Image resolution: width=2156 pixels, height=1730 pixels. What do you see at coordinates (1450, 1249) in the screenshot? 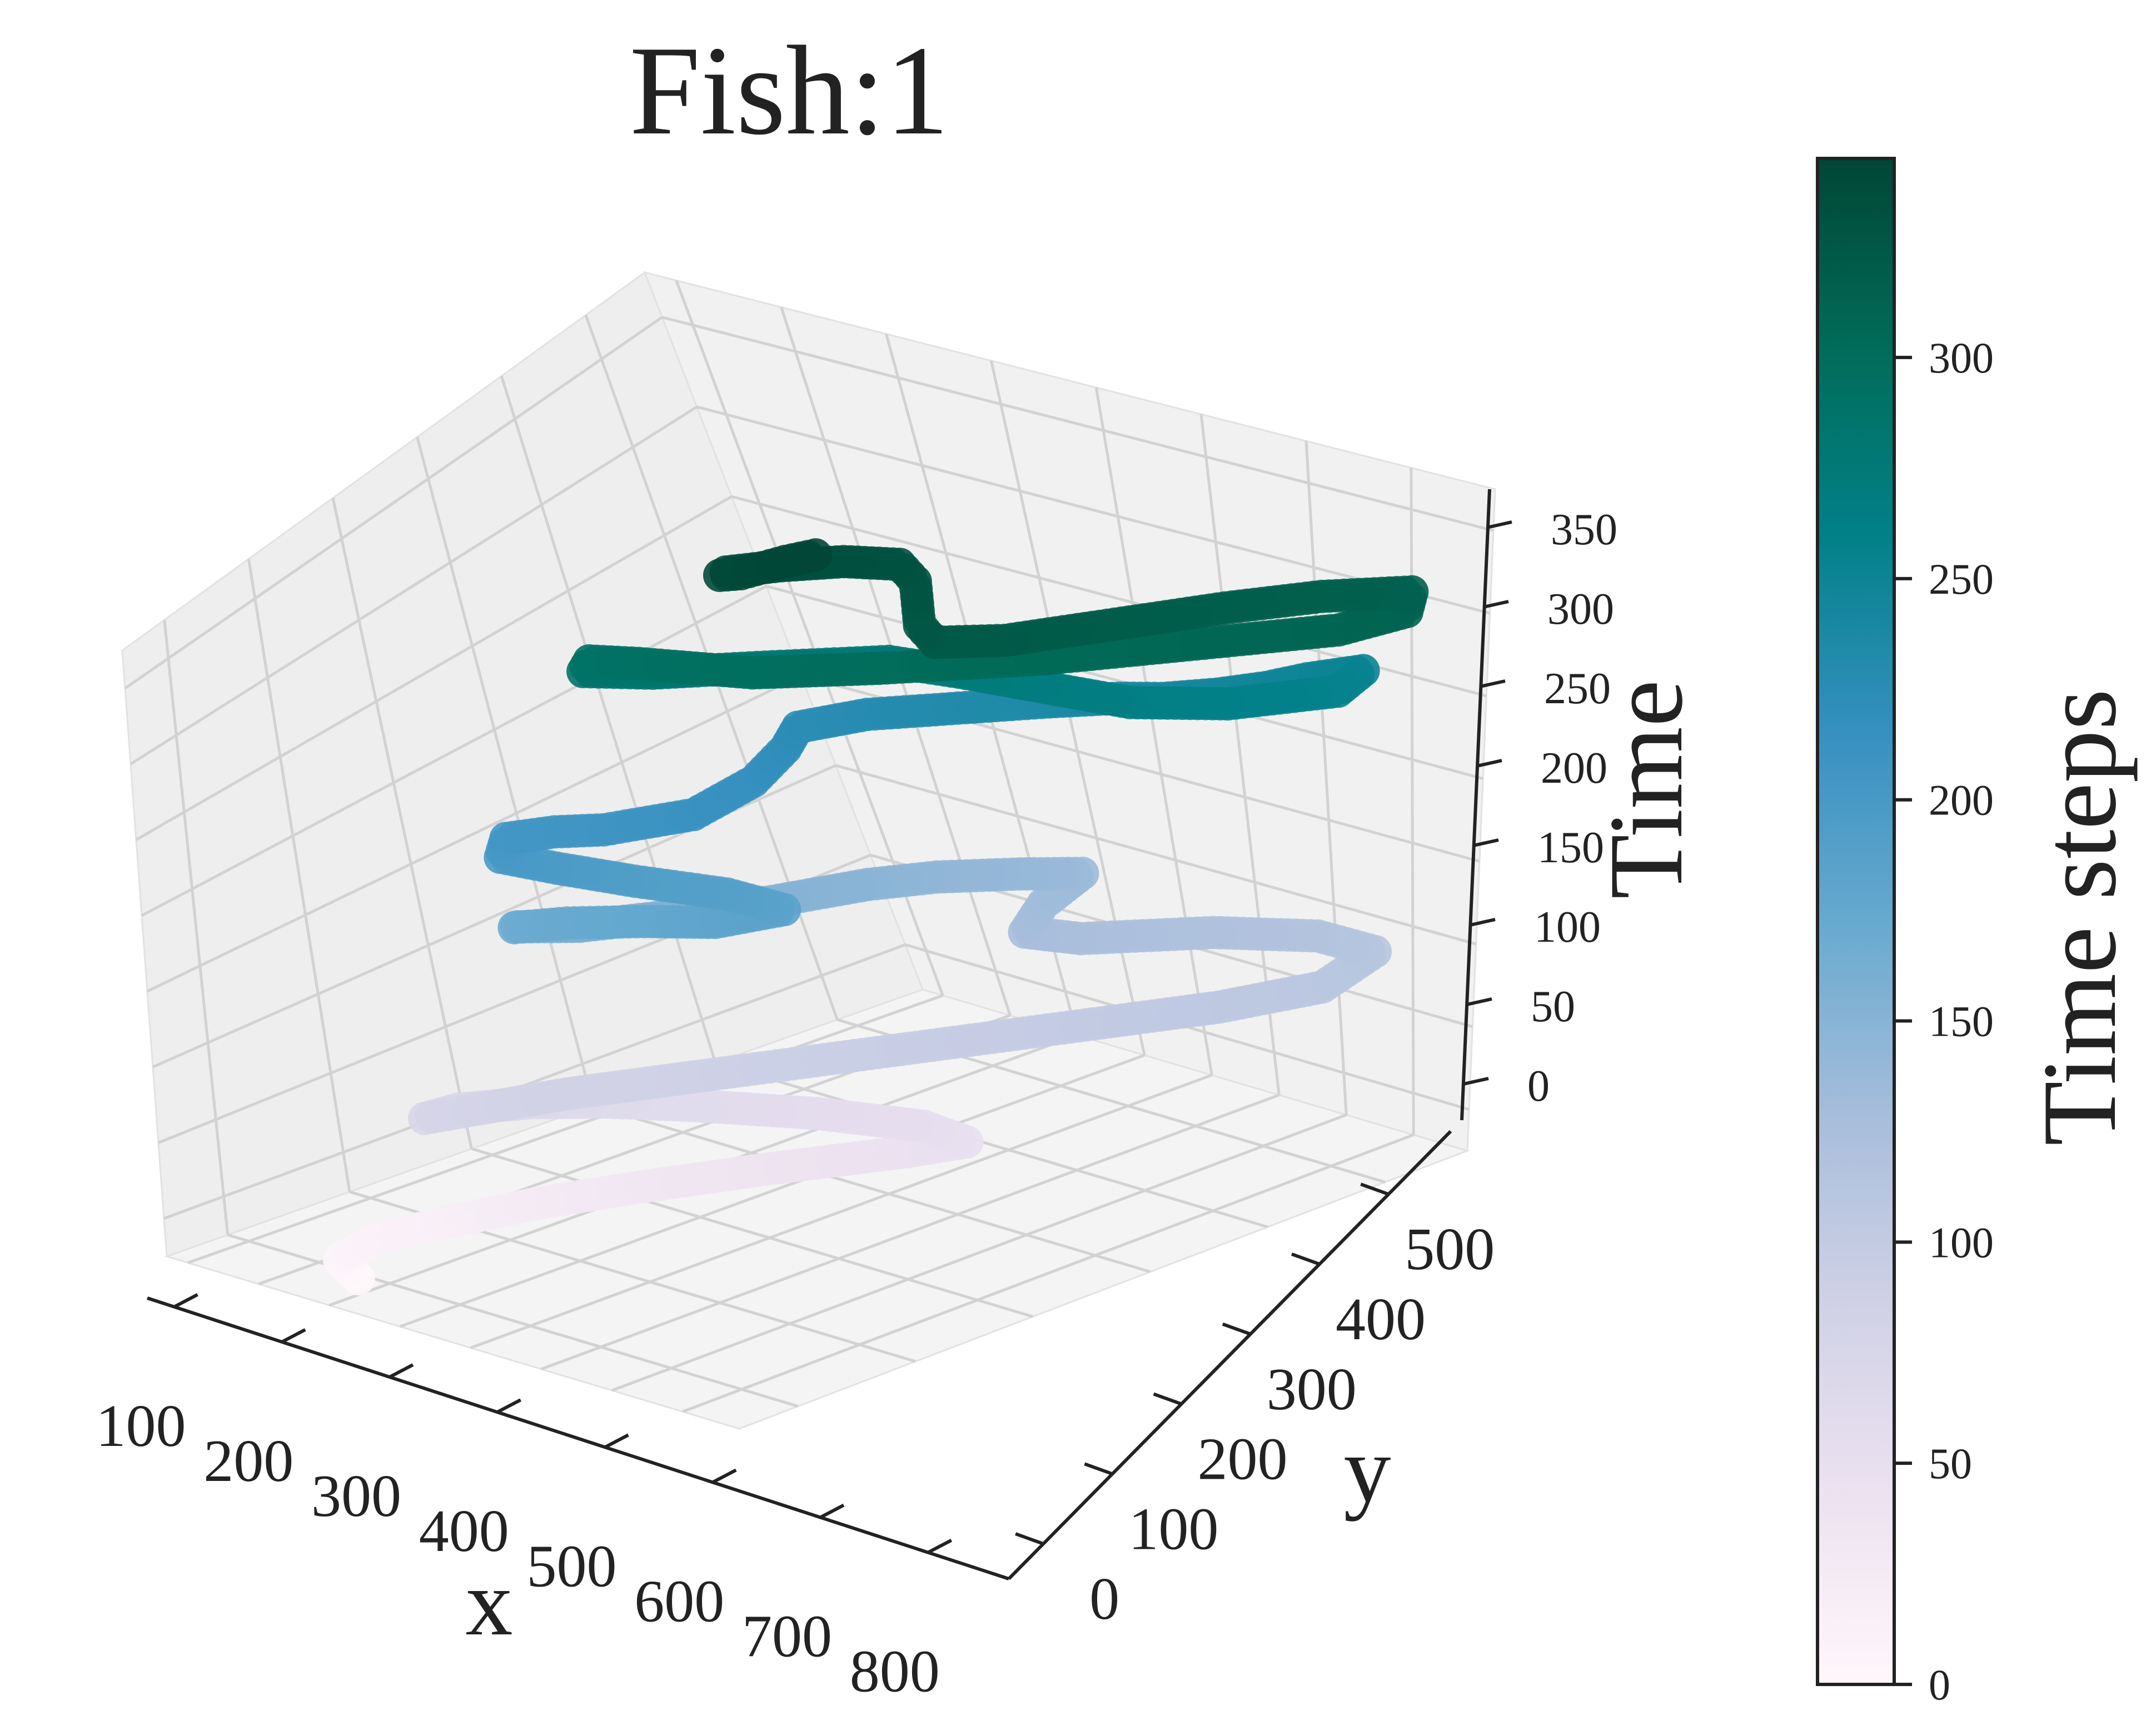
I see `y-tick-label: 500` at bounding box center [1450, 1249].